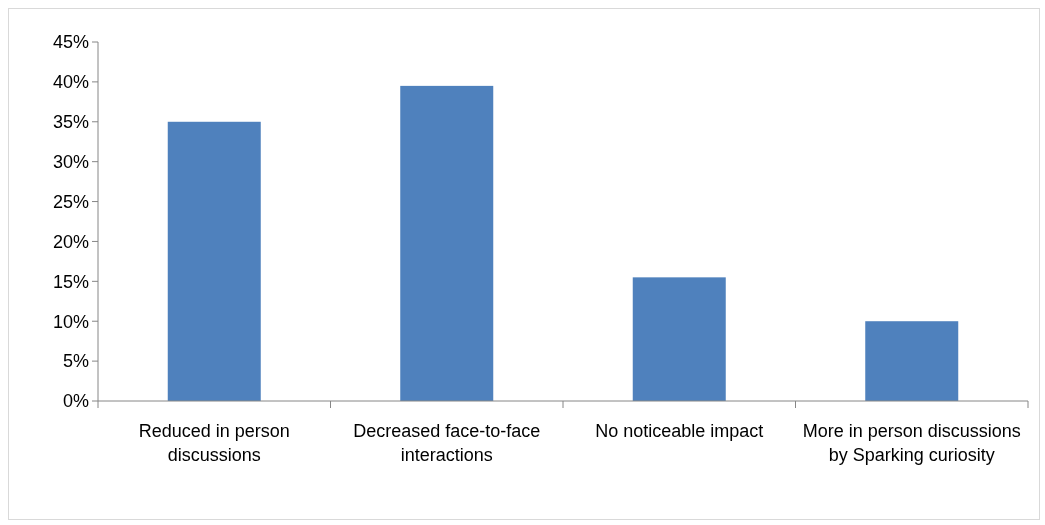 The image size is (1045, 525). I want to click on y-tick-label: 30%, so click(70, 161).